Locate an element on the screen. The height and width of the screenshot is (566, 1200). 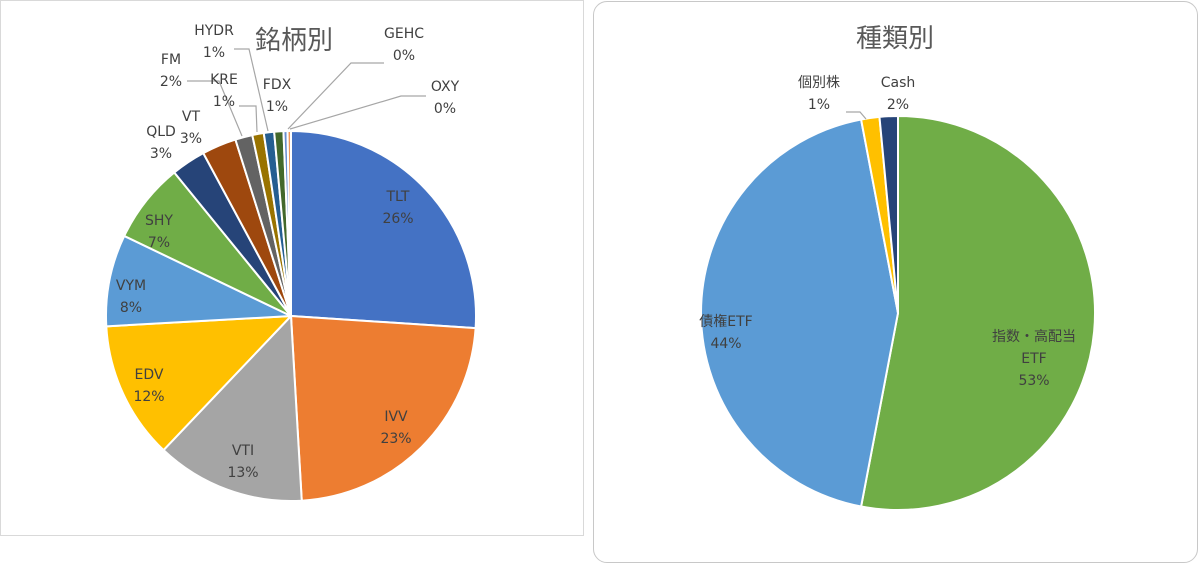
pie-slice-tlt is located at coordinates (384, 230).